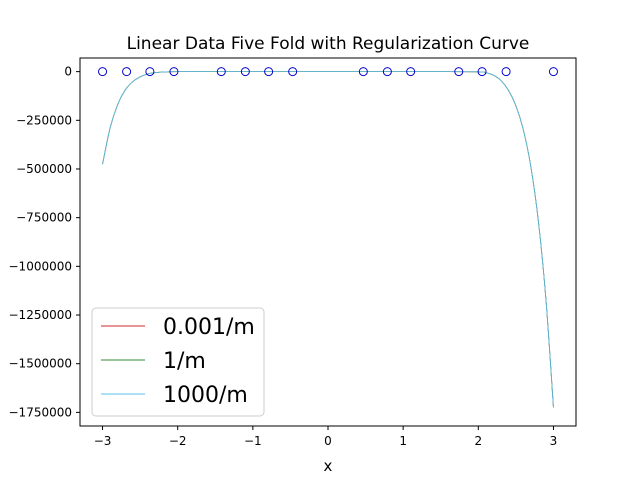 The height and width of the screenshot is (480, 640). What do you see at coordinates (41, 315) in the screenshot?
I see `y-tick-label: −1250000` at bounding box center [41, 315].